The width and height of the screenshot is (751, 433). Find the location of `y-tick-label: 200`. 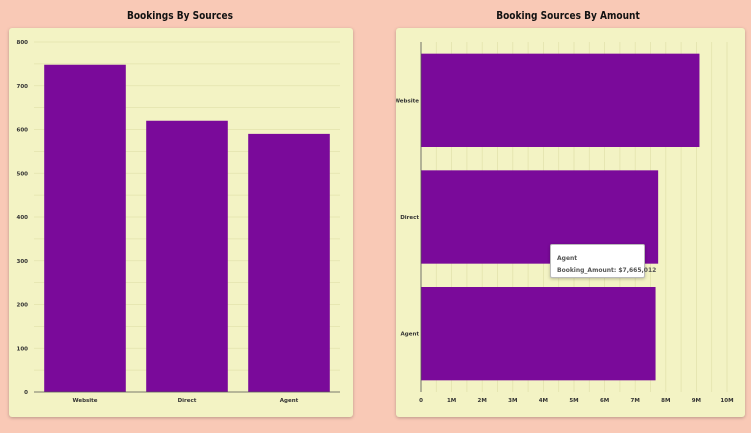

y-tick-label: 200 is located at coordinates (23, 306).